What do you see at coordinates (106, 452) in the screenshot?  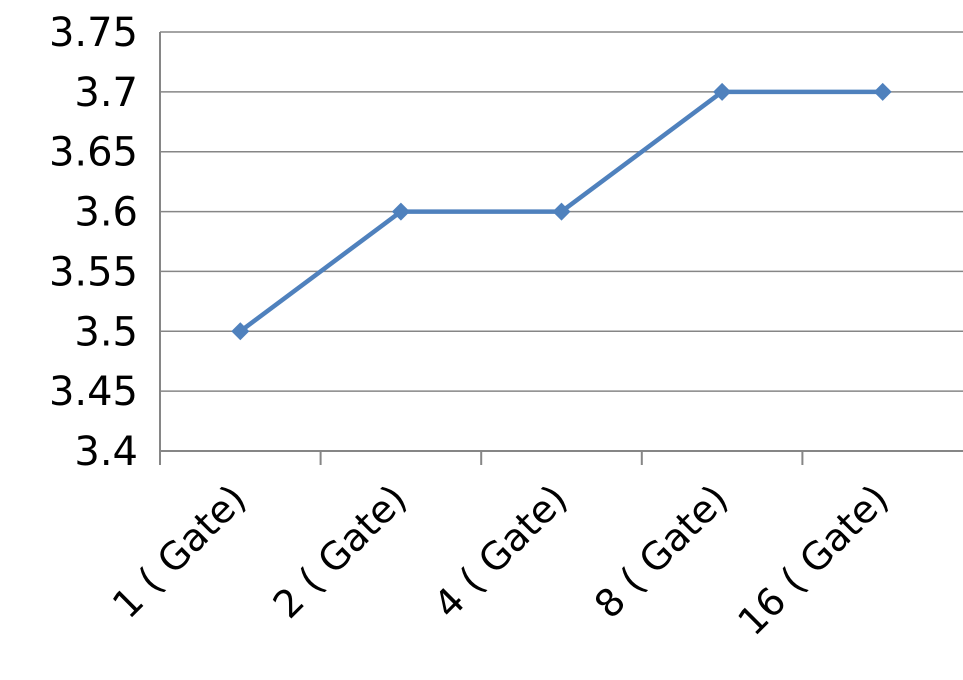 I see `y-tick-label: 3.4` at bounding box center [106, 452].